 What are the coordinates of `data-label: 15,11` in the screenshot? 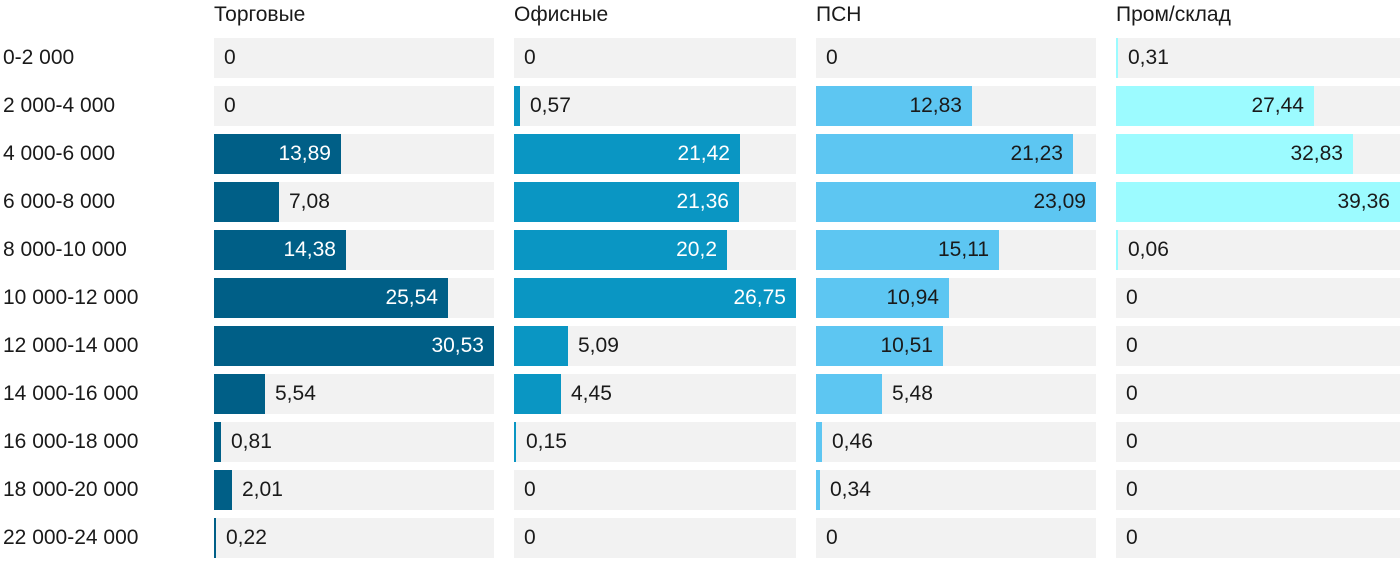 It's located at (963, 249).